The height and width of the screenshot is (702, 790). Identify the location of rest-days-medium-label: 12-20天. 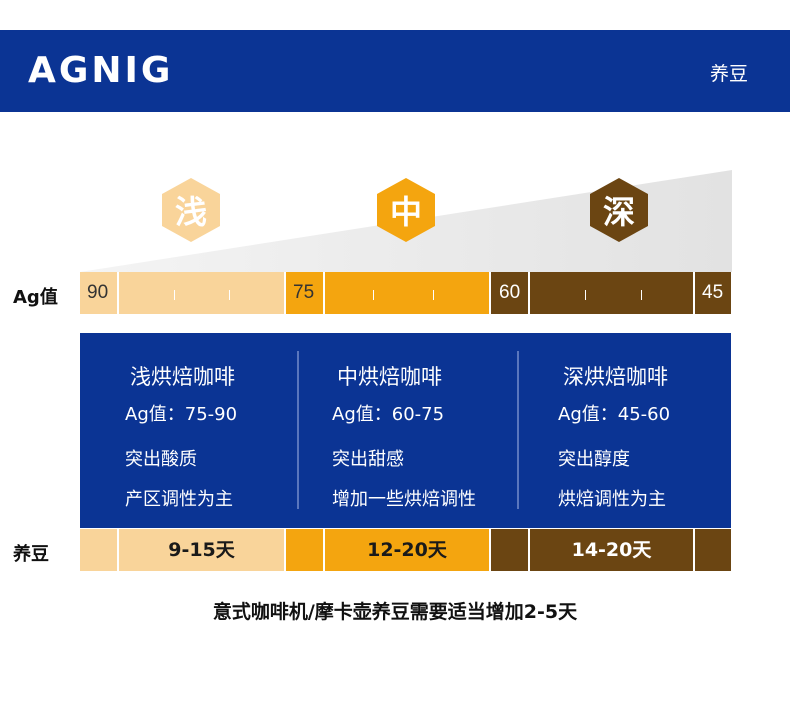
(407, 550).